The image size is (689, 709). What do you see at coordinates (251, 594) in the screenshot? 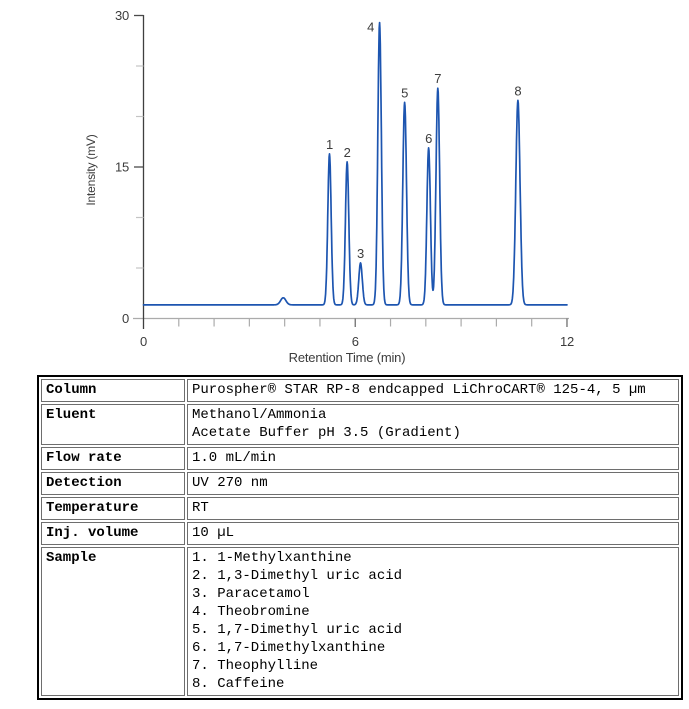
I see `value-line: 3. Paracetamol` at bounding box center [251, 594].